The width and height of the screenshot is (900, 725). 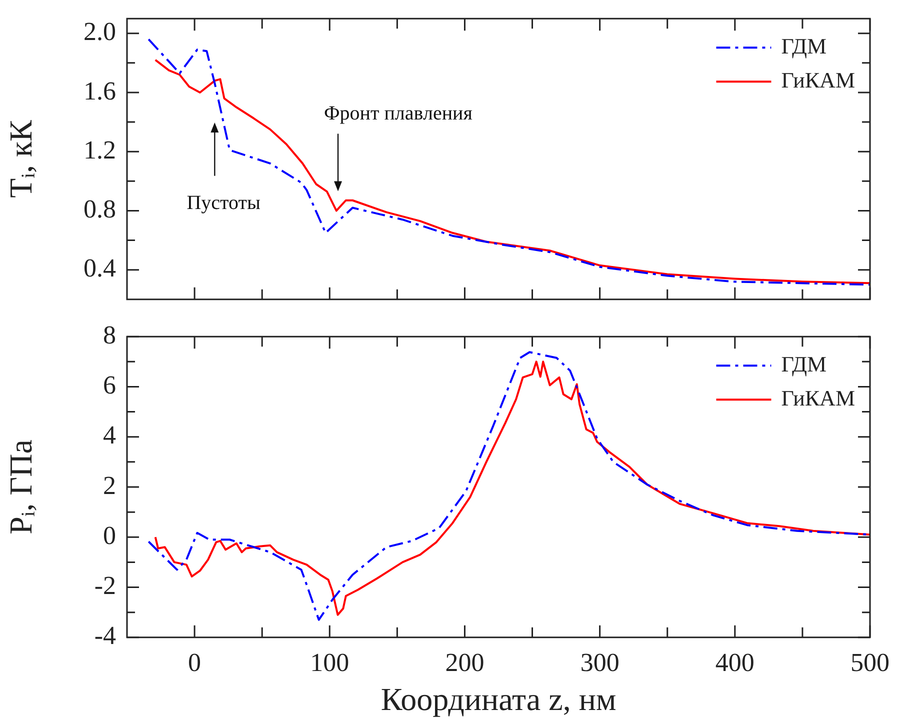 What do you see at coordinates (223, 203) in the screenshot?
I see `annotation: Пустоты` at bounding box center [223, 203].